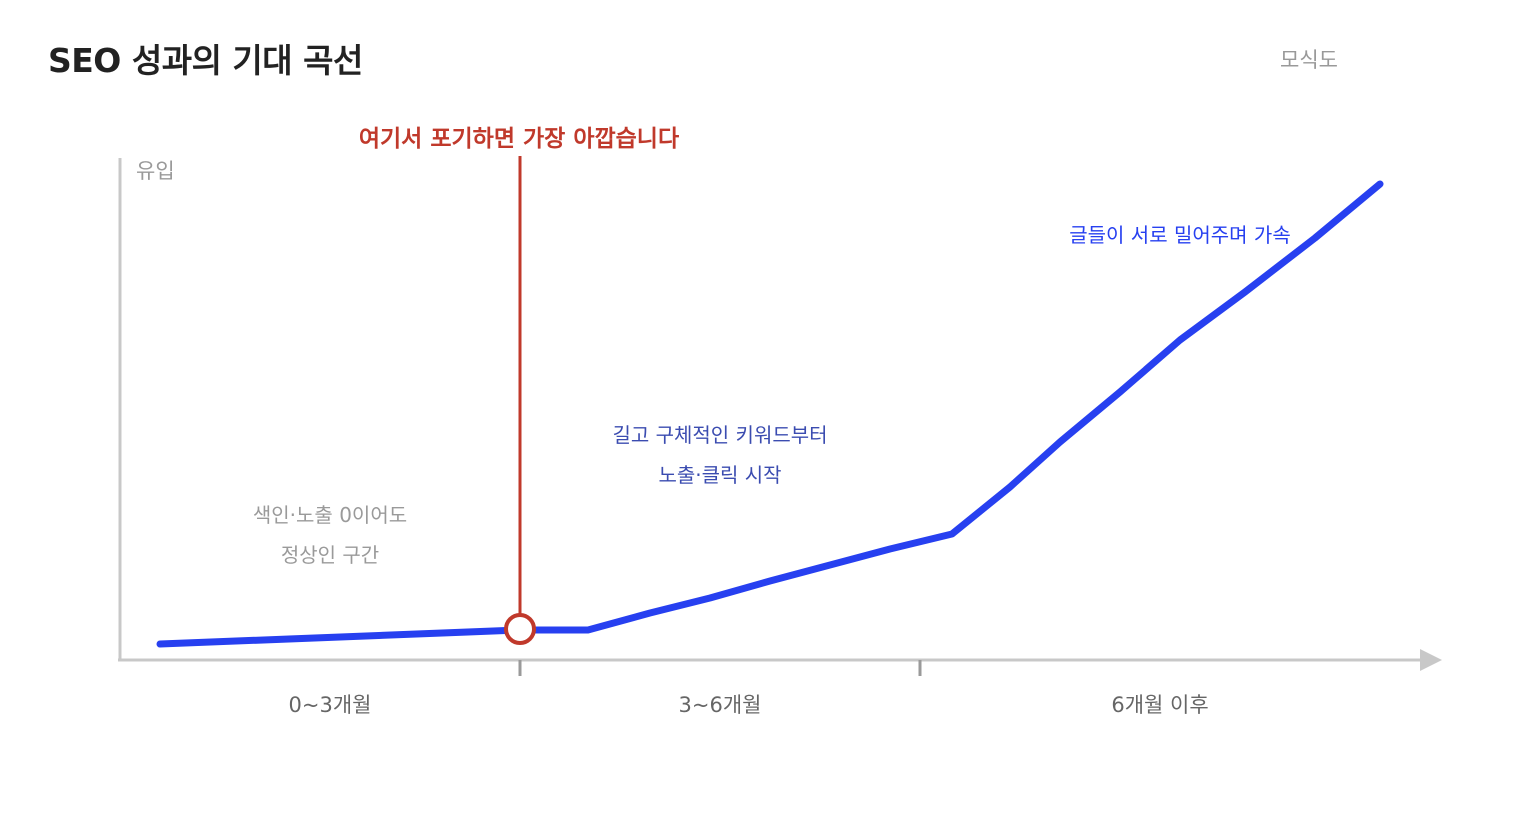 Image resolution: width=1520 pixels, height=840 pixels. I want to click on x-segment-label-2: 3~6개월, so click(720, 705).